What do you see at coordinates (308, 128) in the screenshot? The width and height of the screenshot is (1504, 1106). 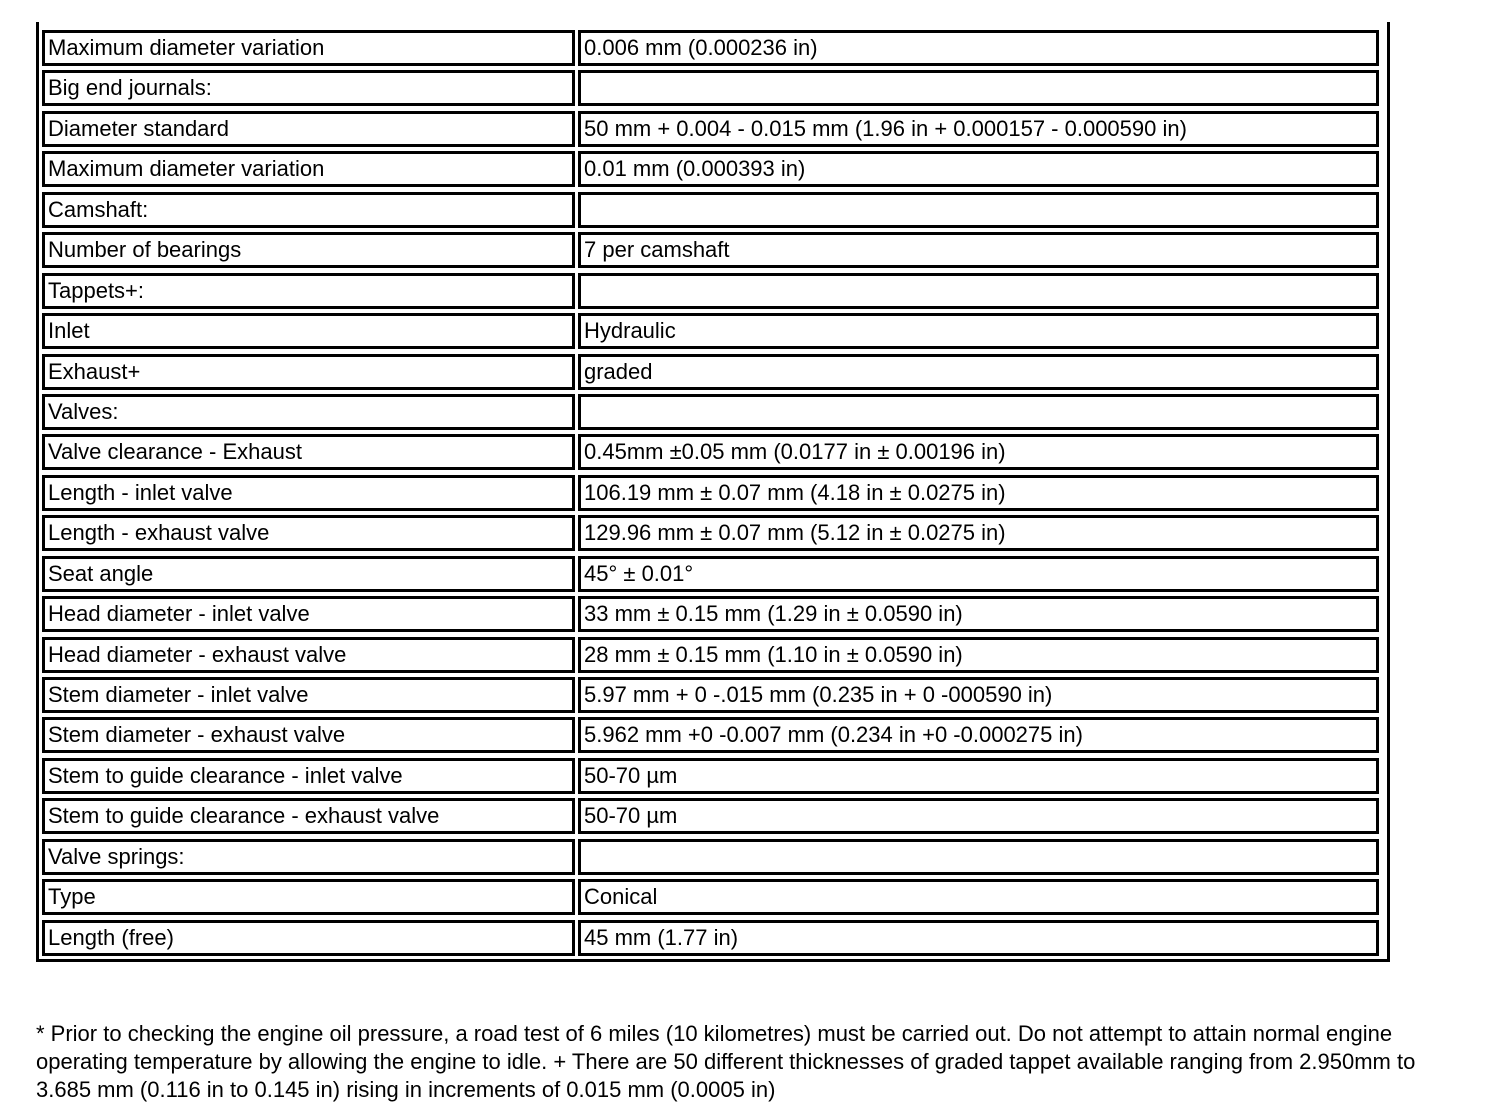 I see `spec-name-cell: Diameter standard` at bounding box center [308, 128].